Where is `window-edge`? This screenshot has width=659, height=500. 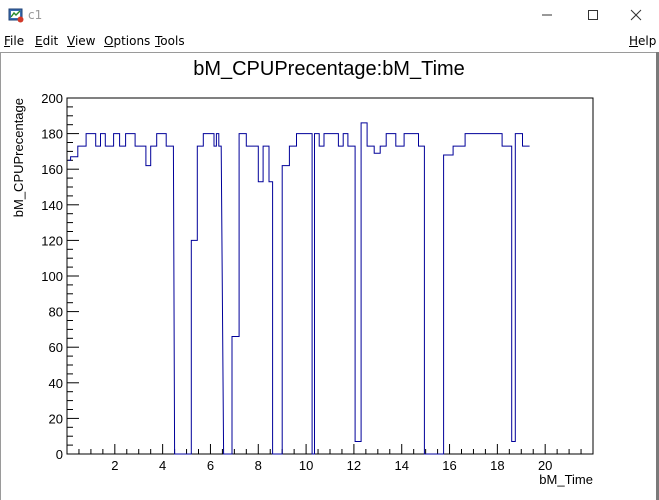
window-edge is located at coordinates (657, 276).